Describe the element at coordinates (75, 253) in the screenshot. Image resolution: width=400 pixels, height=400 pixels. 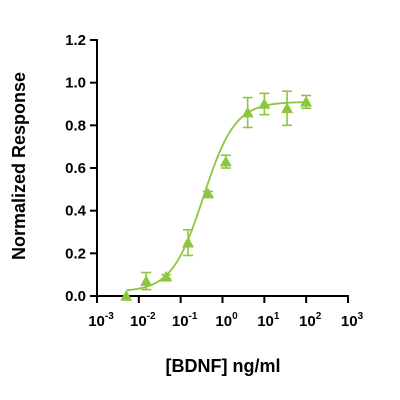
I see `y-tick-label: 0.2` at that location.